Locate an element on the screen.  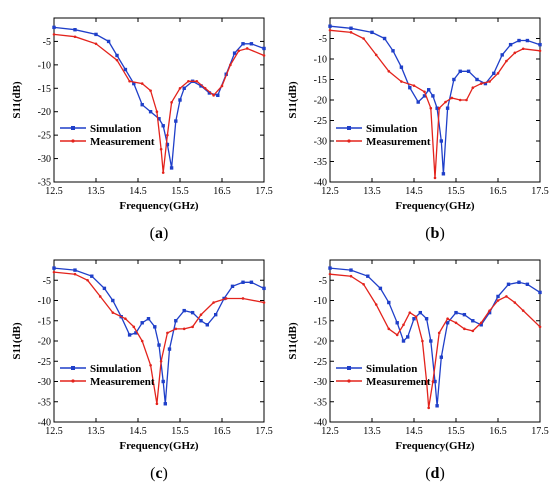
panel-caption: (d) is located at coordinates (435, 473).